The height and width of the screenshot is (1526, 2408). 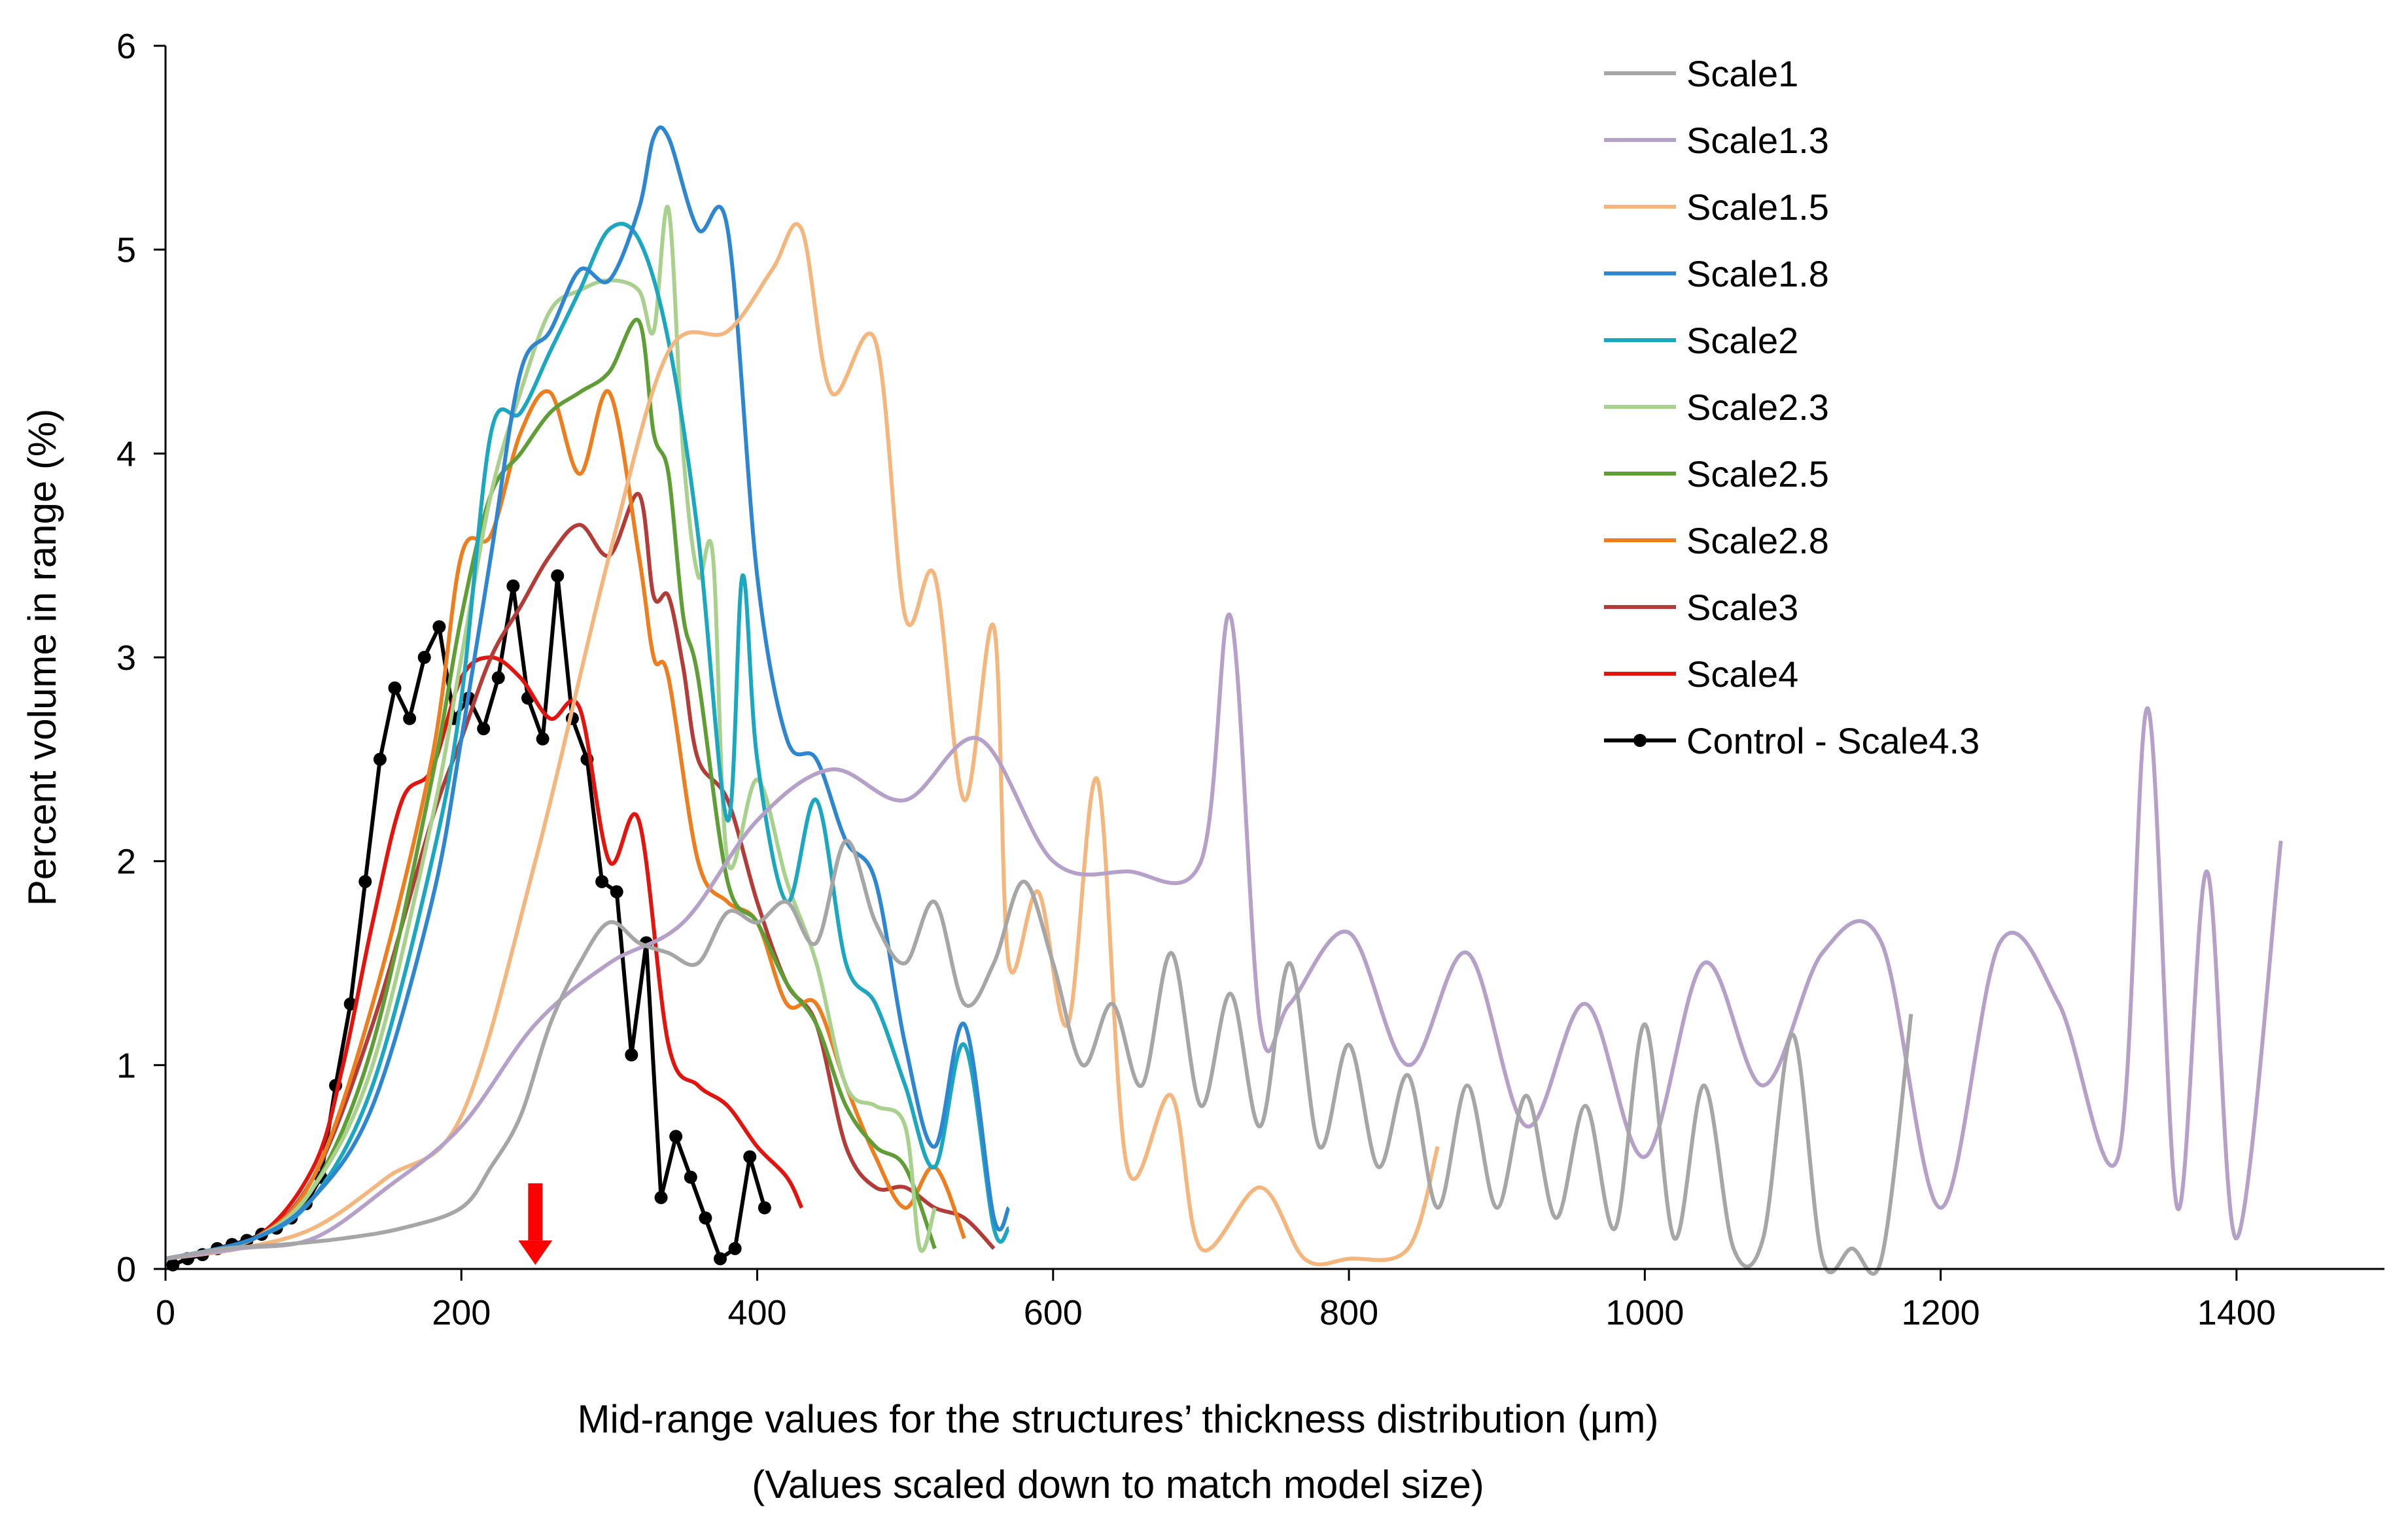 I want to click on legend-label: Scale3, so click(x=1742, y=607).